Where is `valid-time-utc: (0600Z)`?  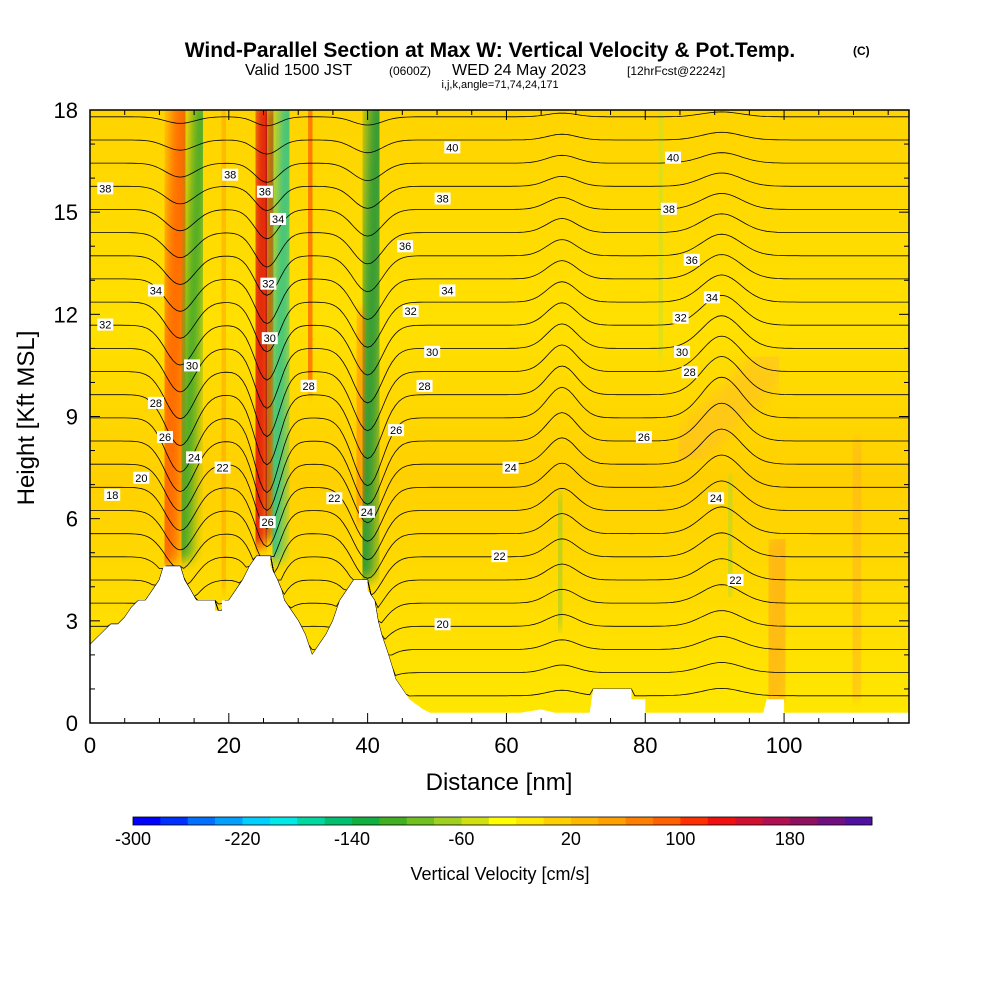
valid-time-utc: (0600Z) is located at coordinates (410, 71).